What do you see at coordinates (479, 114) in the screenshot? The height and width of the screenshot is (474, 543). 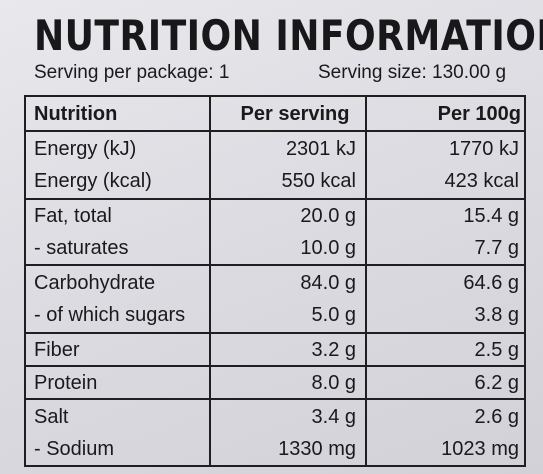 I see `header-per-100g: Per 100g` at bounding box center [479, 114].